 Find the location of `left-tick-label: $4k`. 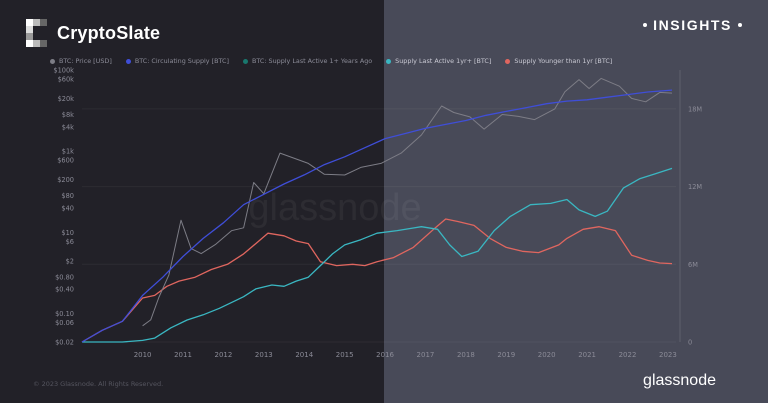

left-tick-label: $4k is located at coordinates (68, 127).